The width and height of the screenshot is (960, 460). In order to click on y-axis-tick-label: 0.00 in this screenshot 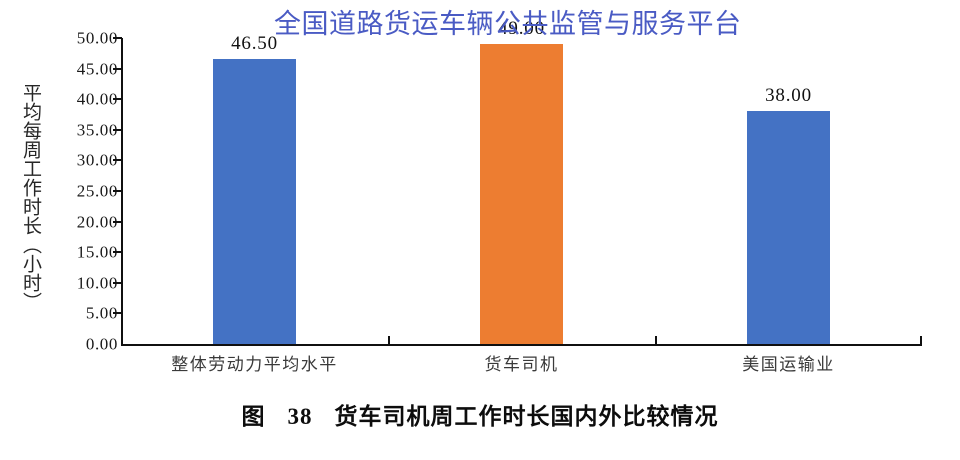, I will do `click(101, 344)`.